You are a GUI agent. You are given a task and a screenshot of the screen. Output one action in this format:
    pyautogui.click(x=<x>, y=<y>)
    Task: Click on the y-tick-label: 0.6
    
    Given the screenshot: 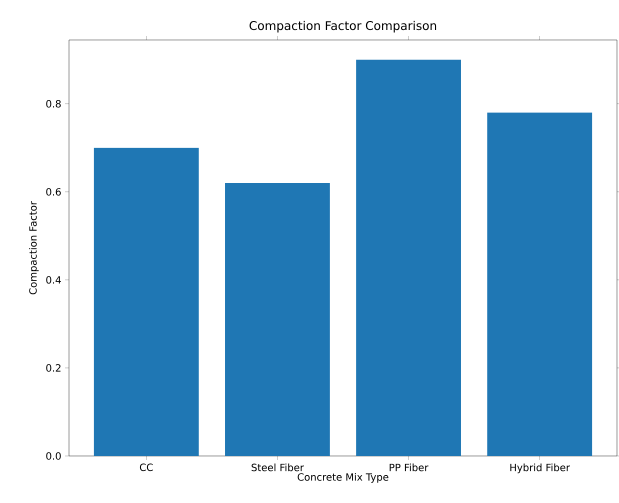 What is the action you would take?
    pyautogui.click(x=53, y=192)
    